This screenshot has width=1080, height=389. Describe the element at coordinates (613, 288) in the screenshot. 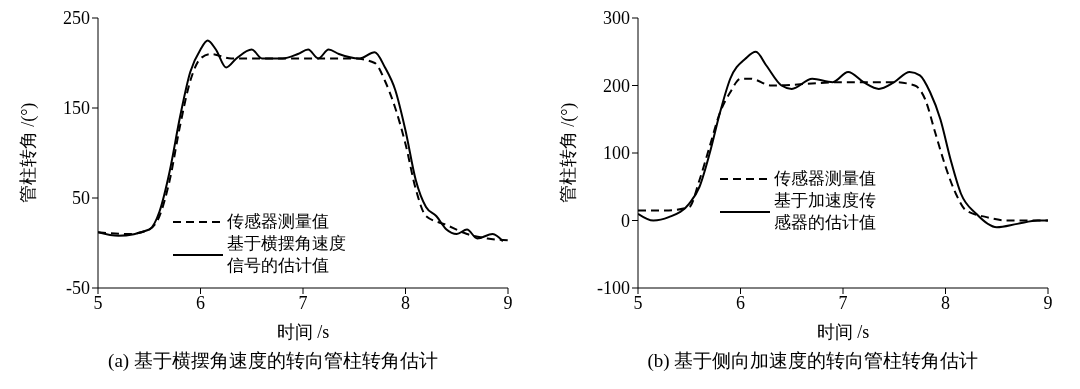

I see `y-tick-label: -100` at that location.